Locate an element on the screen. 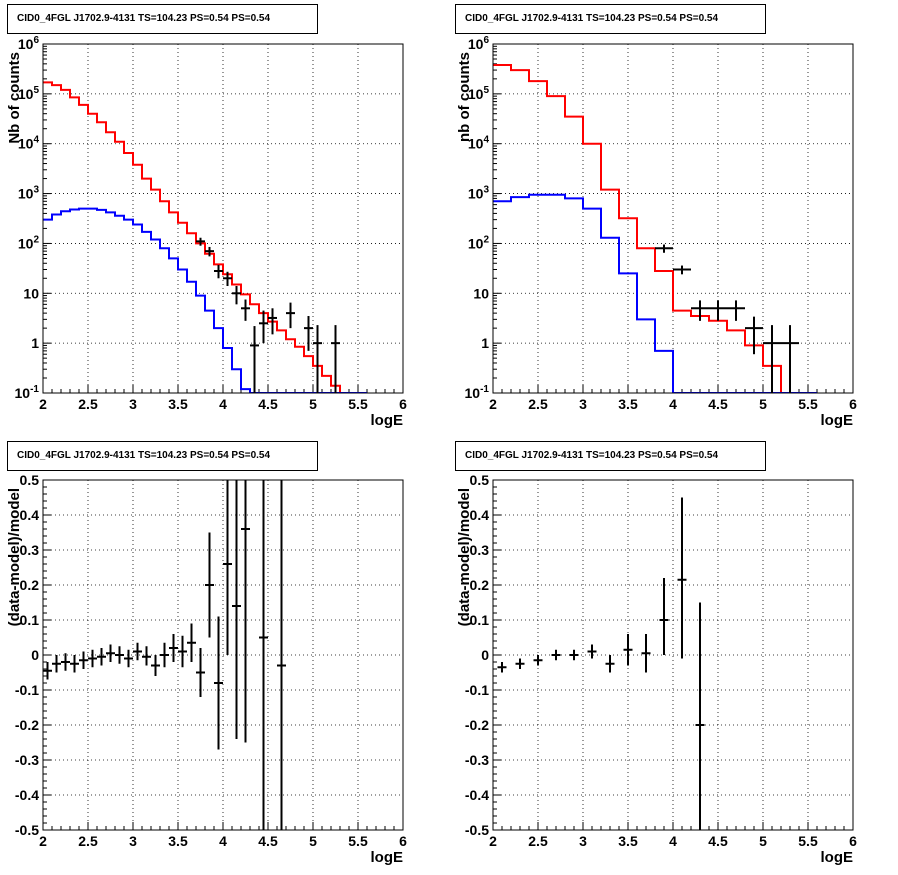  y-tick-label: 0.4 is located at coordinates (480, 515).